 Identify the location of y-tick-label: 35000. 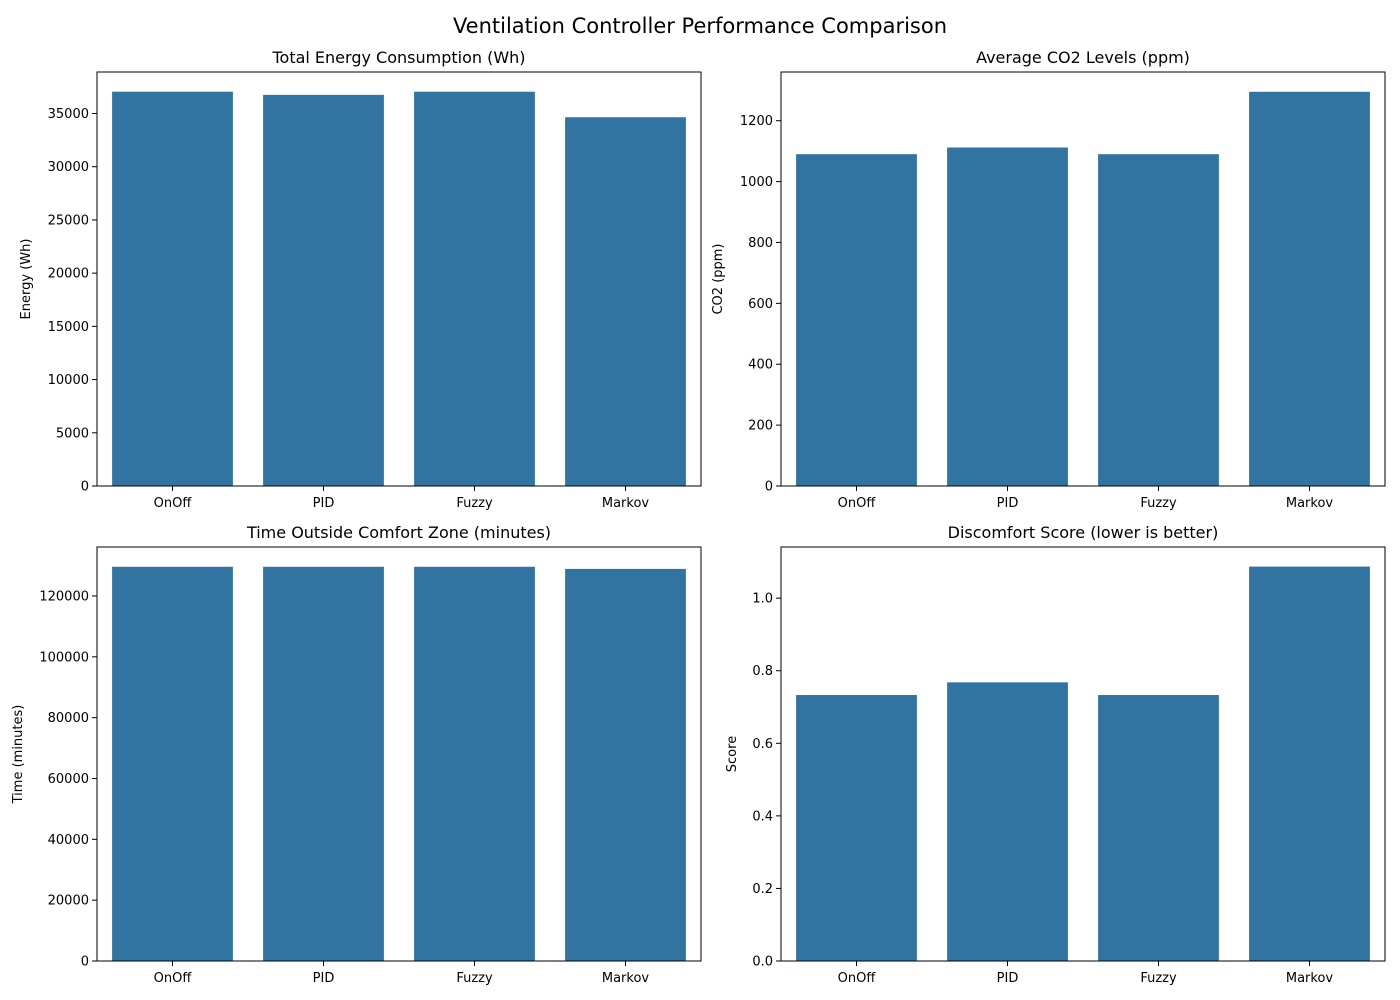
(68, 114).